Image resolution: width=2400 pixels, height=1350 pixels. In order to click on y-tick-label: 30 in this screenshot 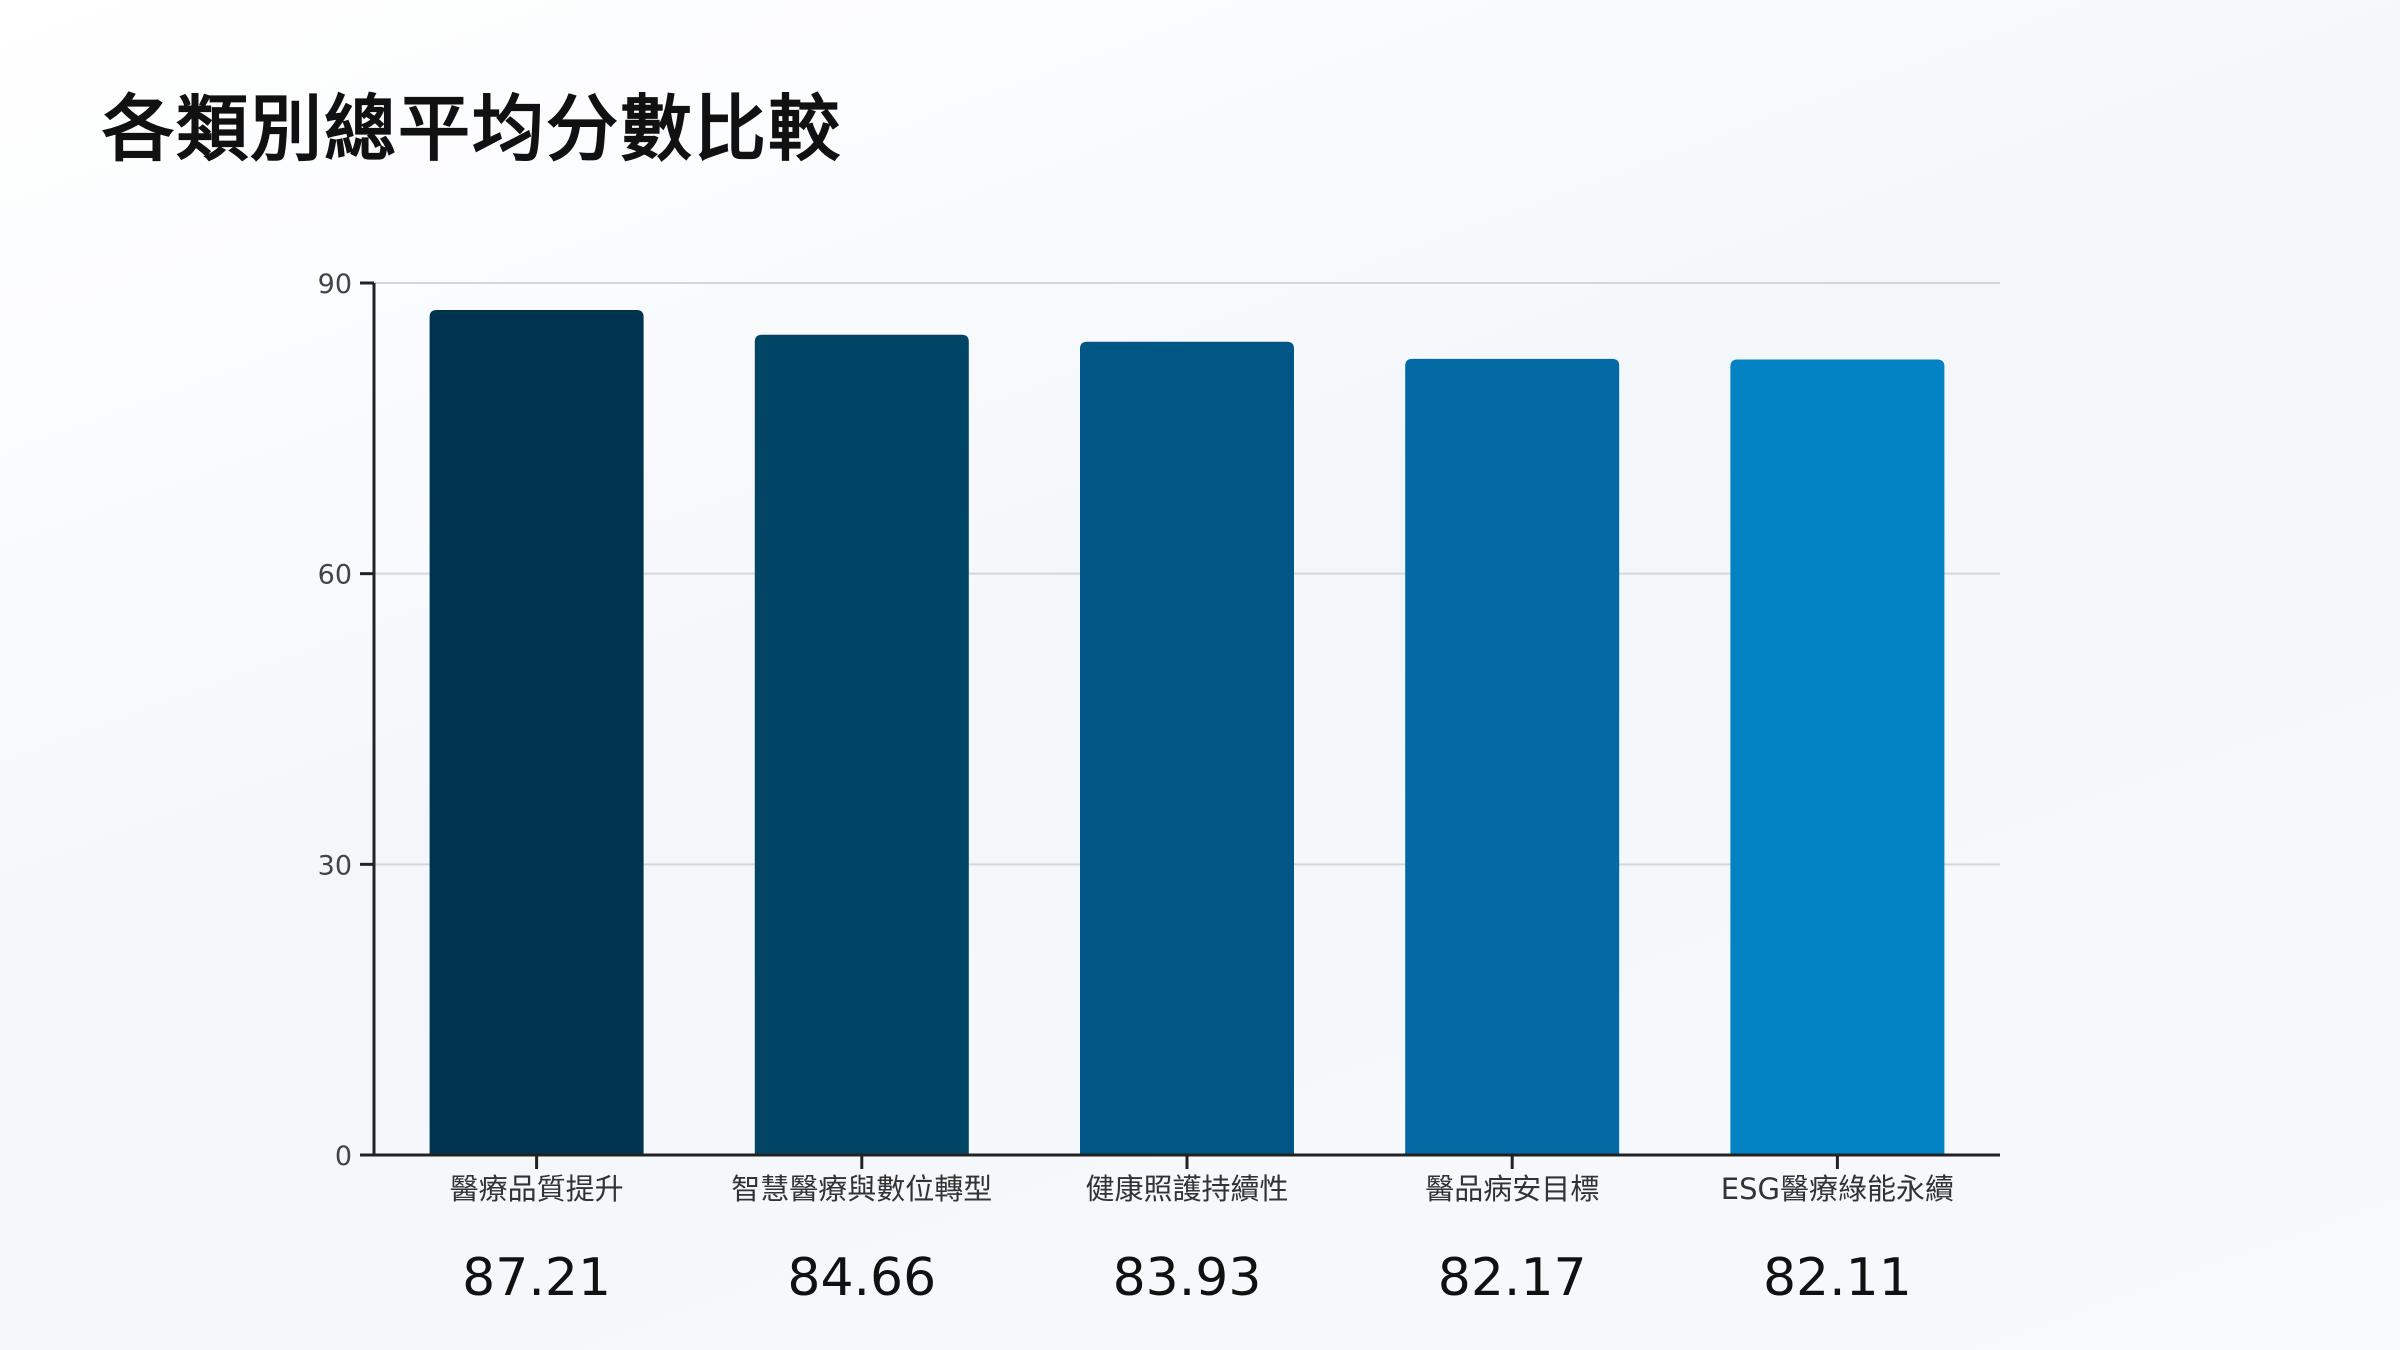, I will do `click(335, 865)`.